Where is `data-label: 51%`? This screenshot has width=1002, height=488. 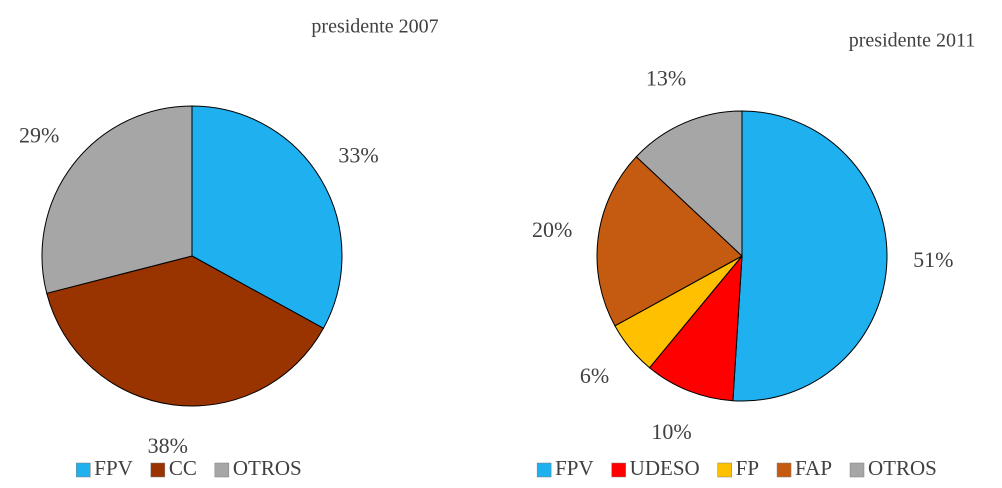
data-label: 51% is located at coordinates (933, 259).